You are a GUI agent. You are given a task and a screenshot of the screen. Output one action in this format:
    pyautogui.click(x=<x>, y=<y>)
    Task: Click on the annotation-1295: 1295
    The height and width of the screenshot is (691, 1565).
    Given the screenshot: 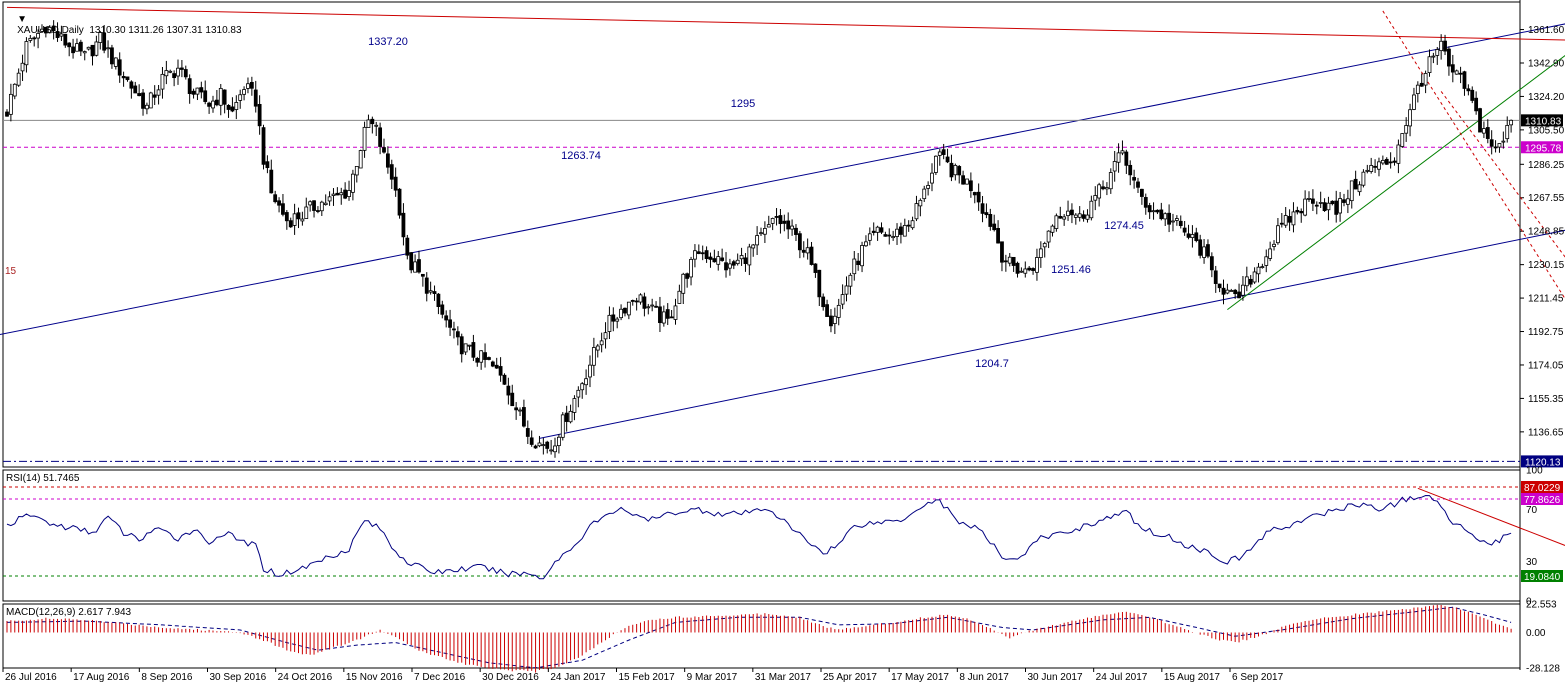 What is the action you would take?
    pyautogui.click(x=743, y=104)
    